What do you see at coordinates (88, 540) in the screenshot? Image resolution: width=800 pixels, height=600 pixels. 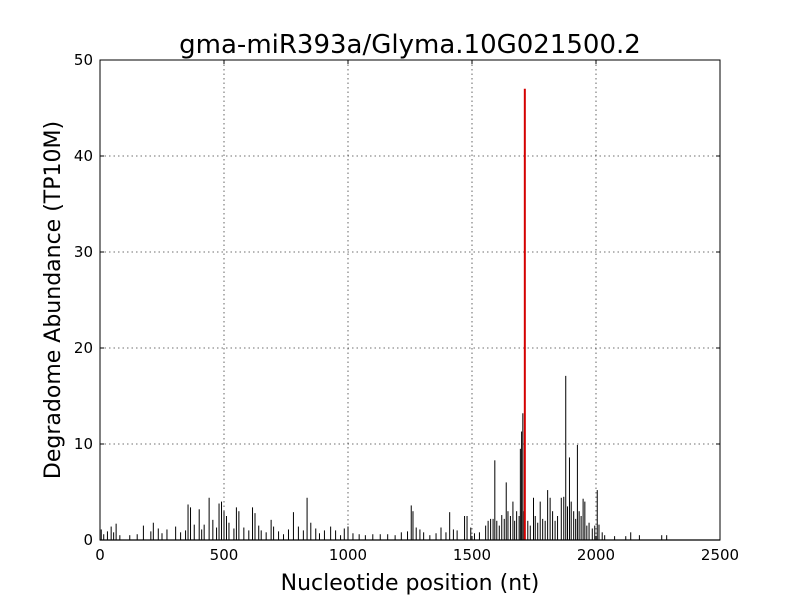 I see `y-tick-label: 0` at bounding box center [88, 540].